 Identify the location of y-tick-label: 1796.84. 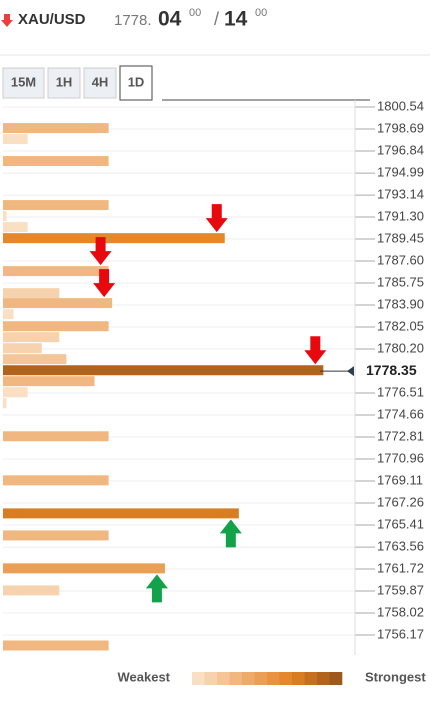
(400, 149).